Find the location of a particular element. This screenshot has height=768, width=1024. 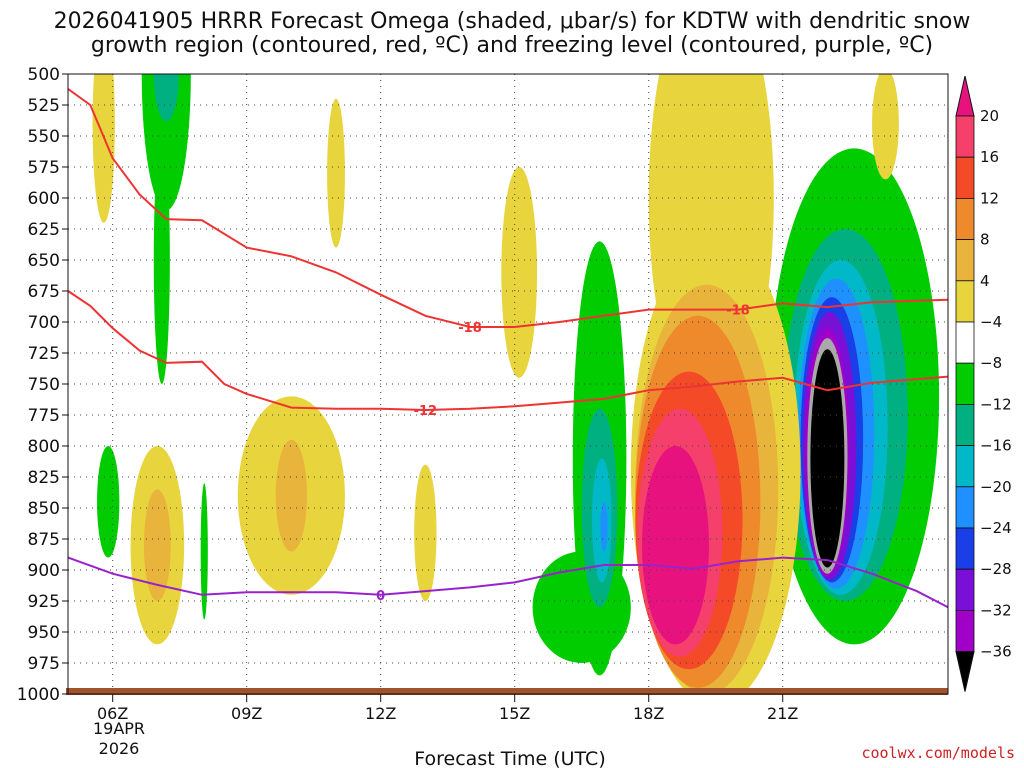

y-tick-label-825: 825 is located at coordinates (44, 478).